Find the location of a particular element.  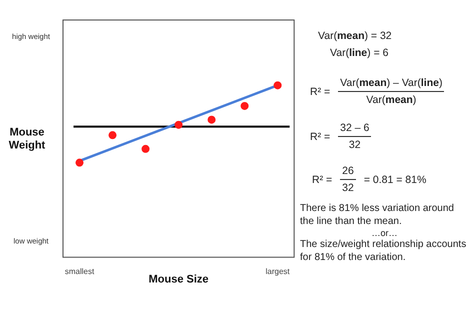

text: The size/weight relationship accounts for 81% of the variation. is located at coordinates (384, 251).